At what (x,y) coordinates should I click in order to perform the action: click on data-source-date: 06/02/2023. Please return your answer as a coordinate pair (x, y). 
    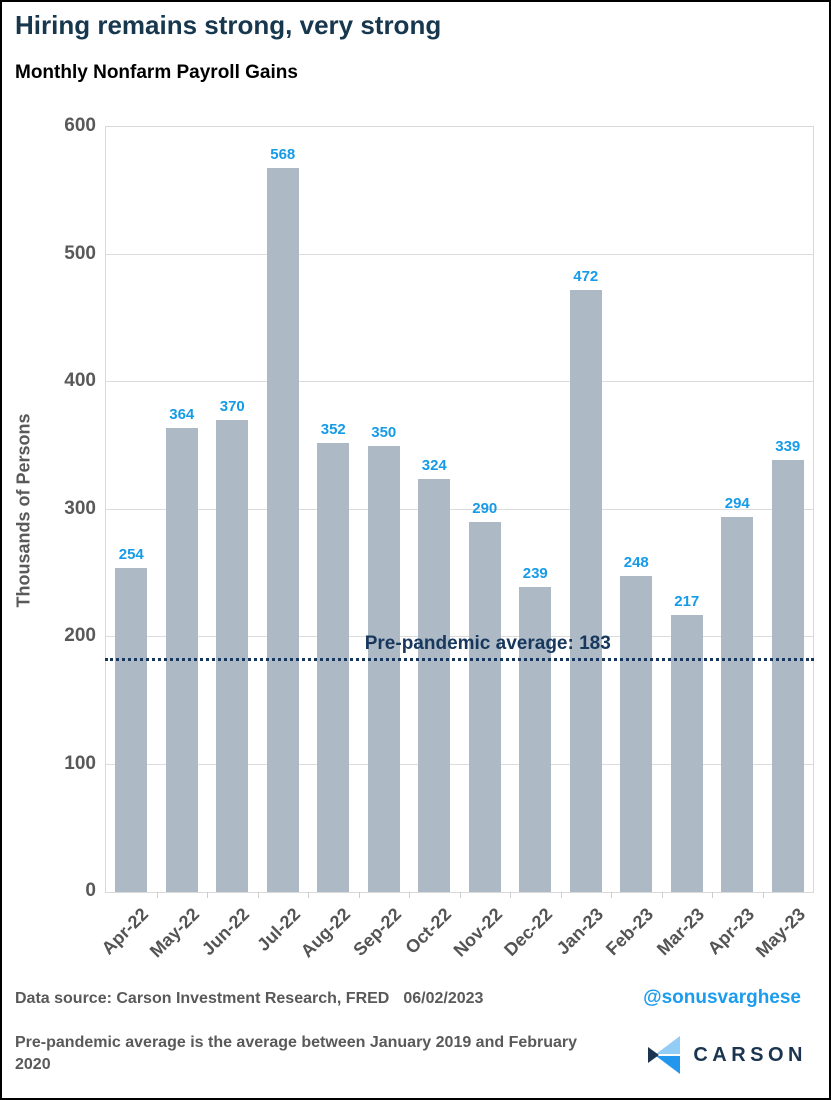
    Looking at the image, I should click on (443, 998).